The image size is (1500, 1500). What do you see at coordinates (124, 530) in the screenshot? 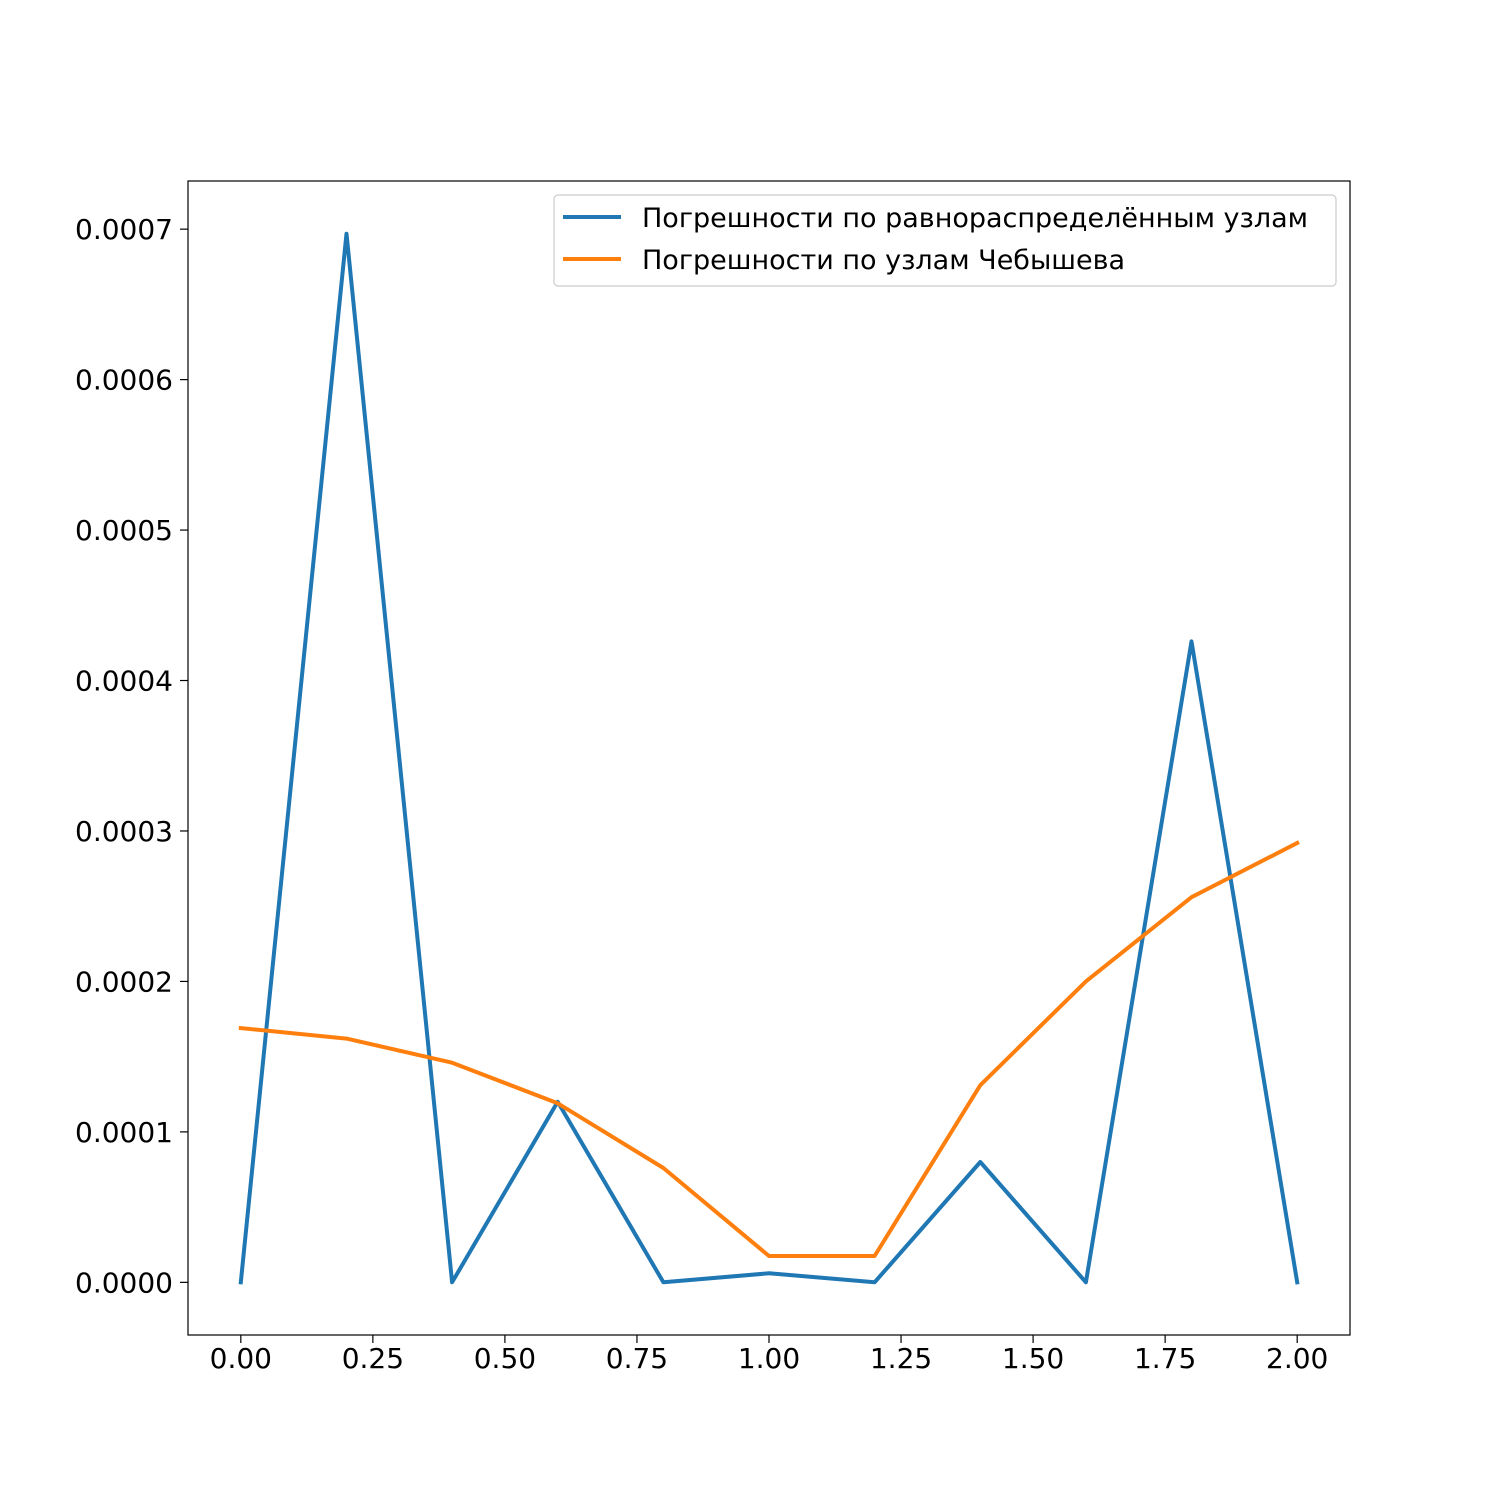
I see `y-tick-label: 0.0005` at bounding box center [124, 530].